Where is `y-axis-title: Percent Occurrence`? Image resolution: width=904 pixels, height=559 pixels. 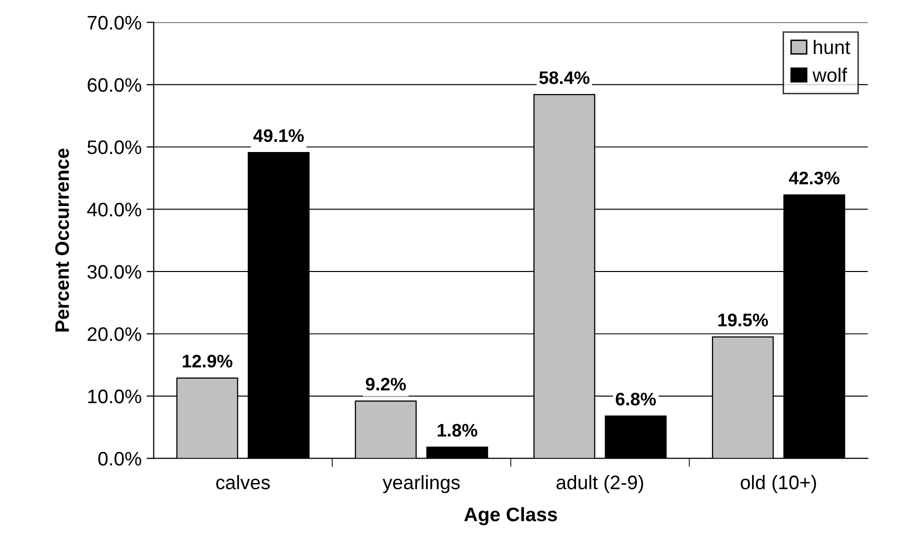 y-axis-title: Percent Occurrence is located at coordinates (62, 240).